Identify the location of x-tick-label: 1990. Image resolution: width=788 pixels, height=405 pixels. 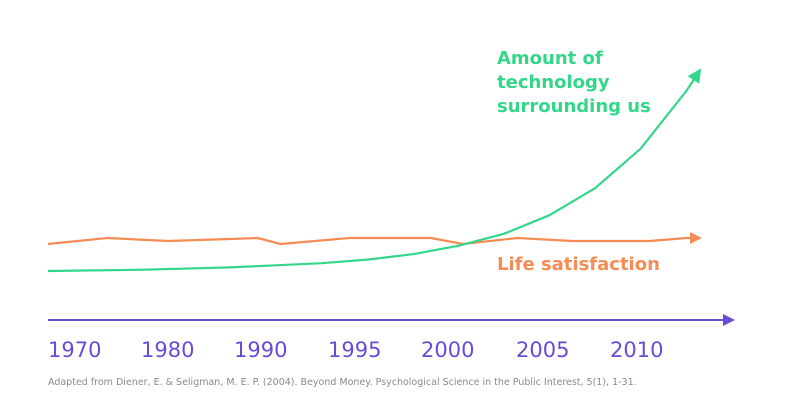
(260, 350).